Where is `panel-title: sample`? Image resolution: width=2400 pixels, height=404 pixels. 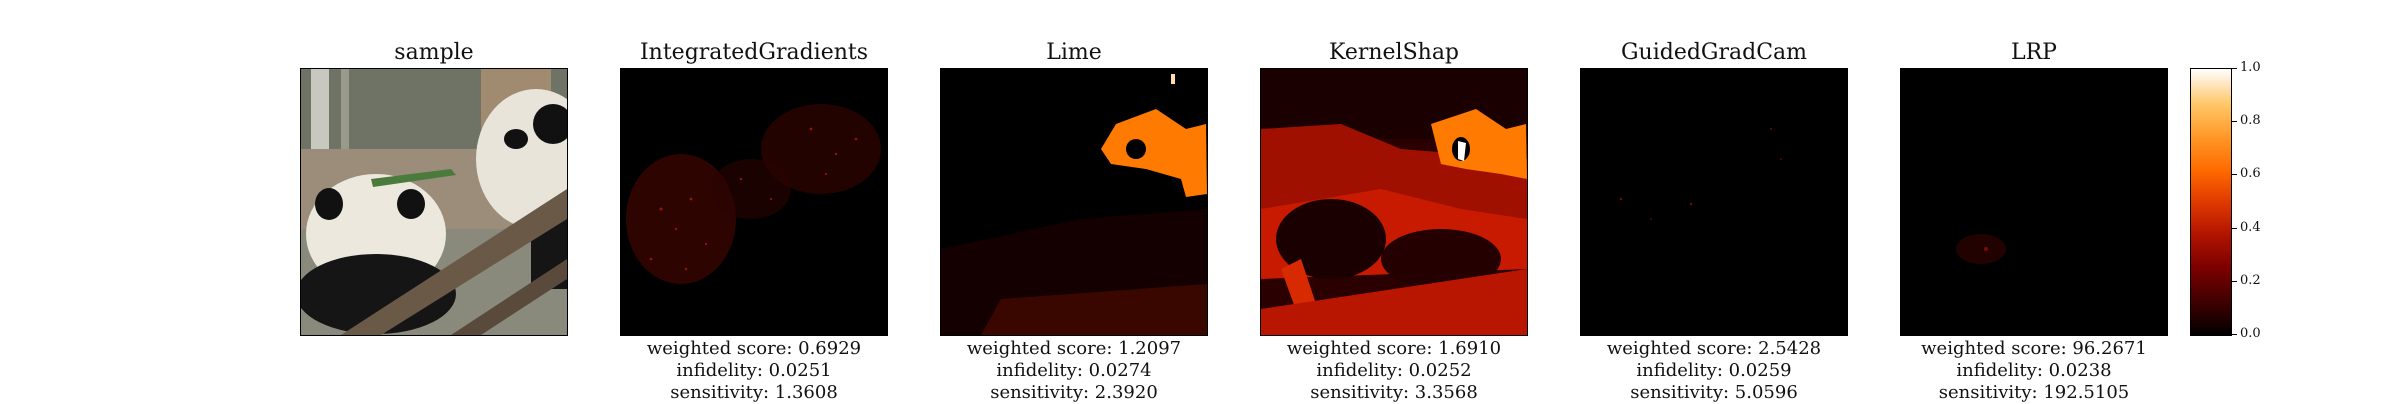
panel-title: sample is located at coordinates (434, 52).